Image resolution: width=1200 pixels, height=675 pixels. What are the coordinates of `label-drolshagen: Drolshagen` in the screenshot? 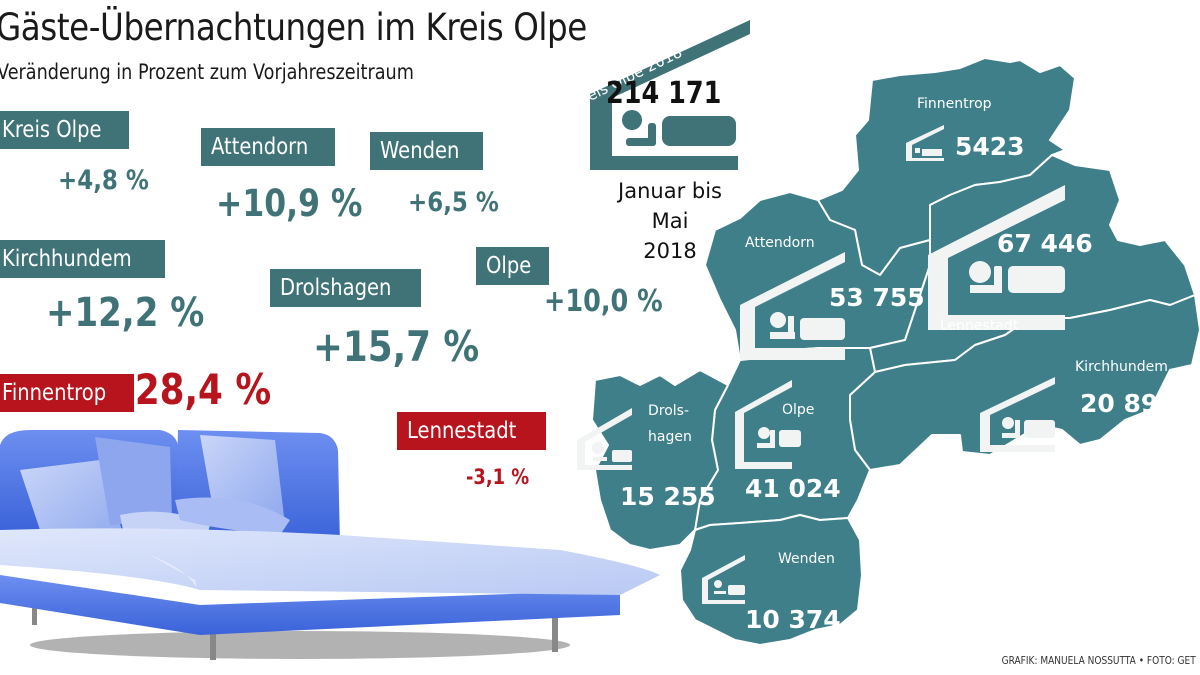 It's located at (346, 288).